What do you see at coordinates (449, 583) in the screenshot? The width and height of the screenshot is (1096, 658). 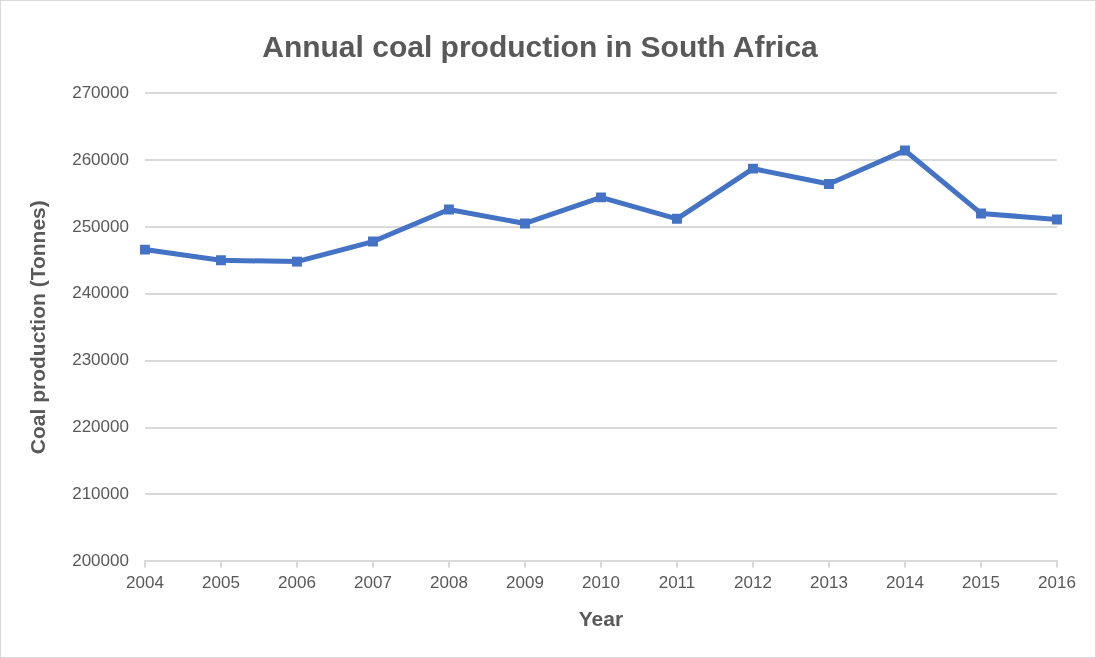 I see `x-tick-label: 2008` at bounding box center [449, 583].